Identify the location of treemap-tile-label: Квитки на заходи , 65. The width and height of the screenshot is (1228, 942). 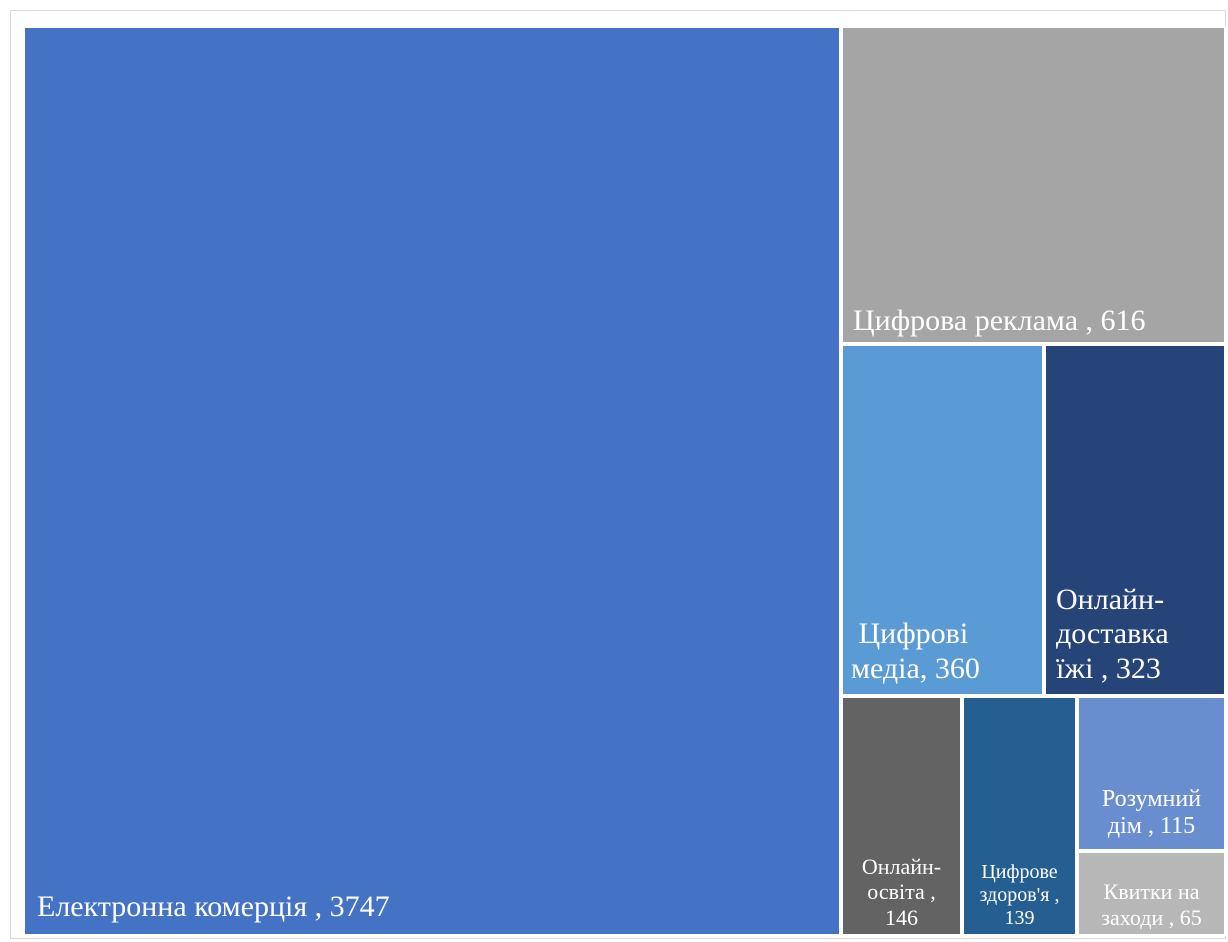
(1151, 904).